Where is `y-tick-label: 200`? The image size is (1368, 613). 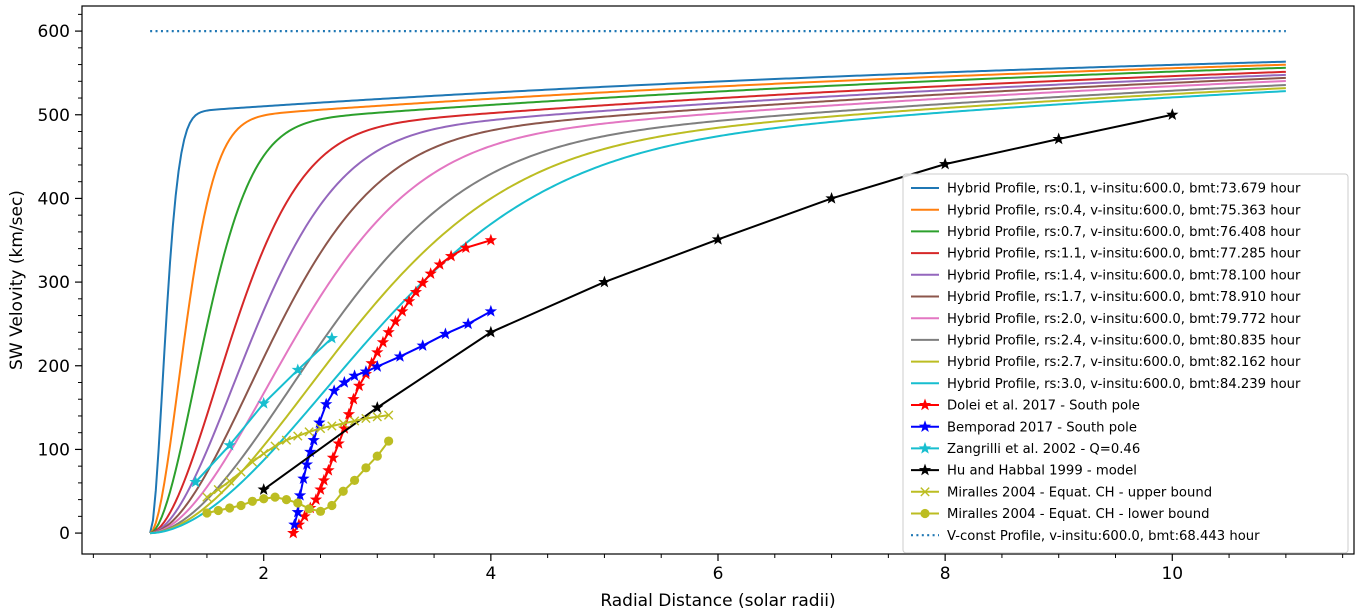 y-tick-label: 200 is located at coordinates (54, 367).